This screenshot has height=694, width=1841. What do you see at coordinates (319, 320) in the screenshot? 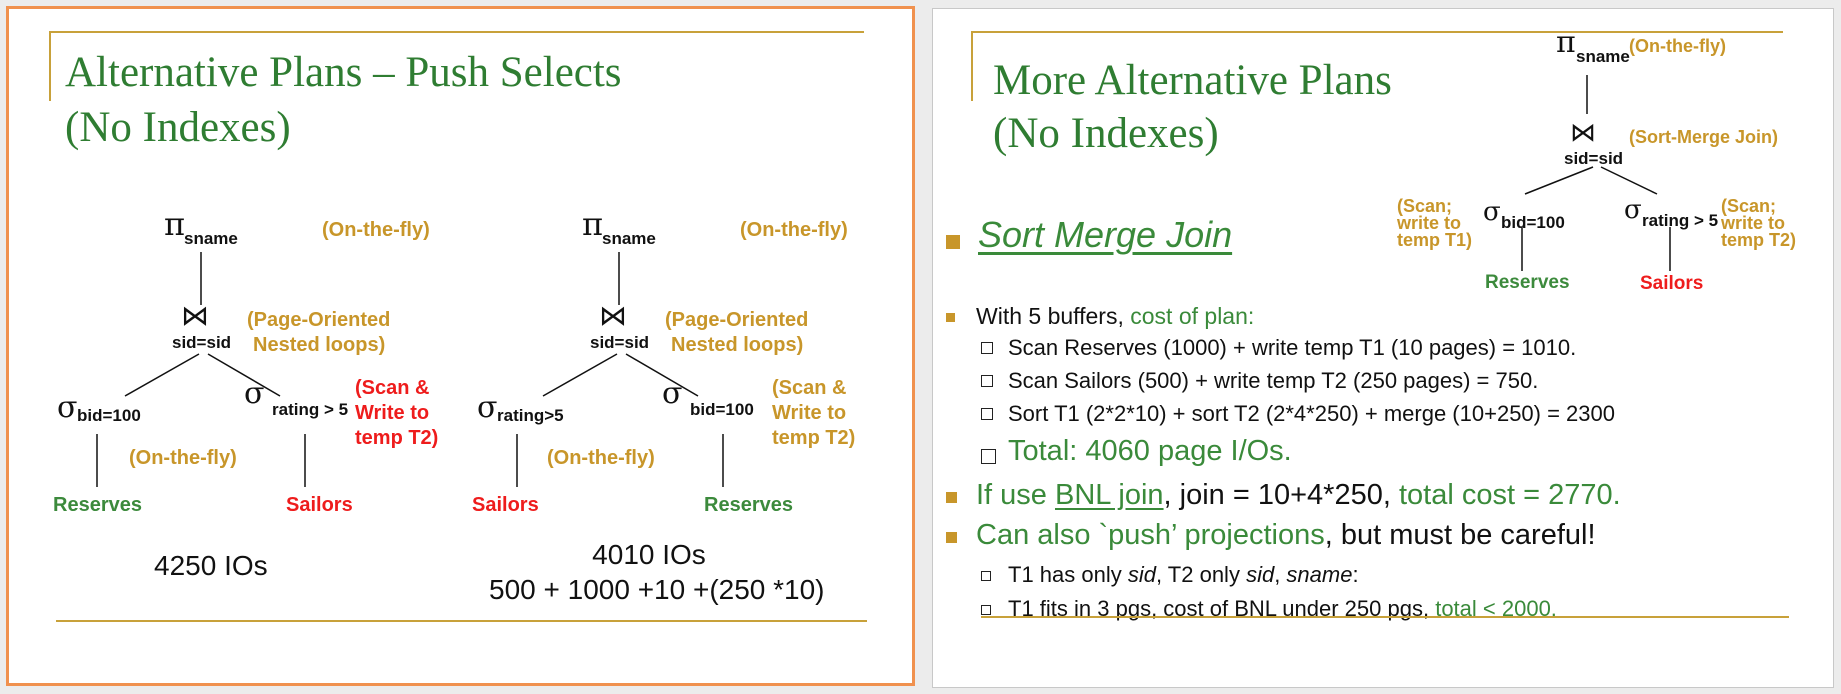
I see `plan1-join-note-1: (Page-Oriented` at bounding box center [319, 320].